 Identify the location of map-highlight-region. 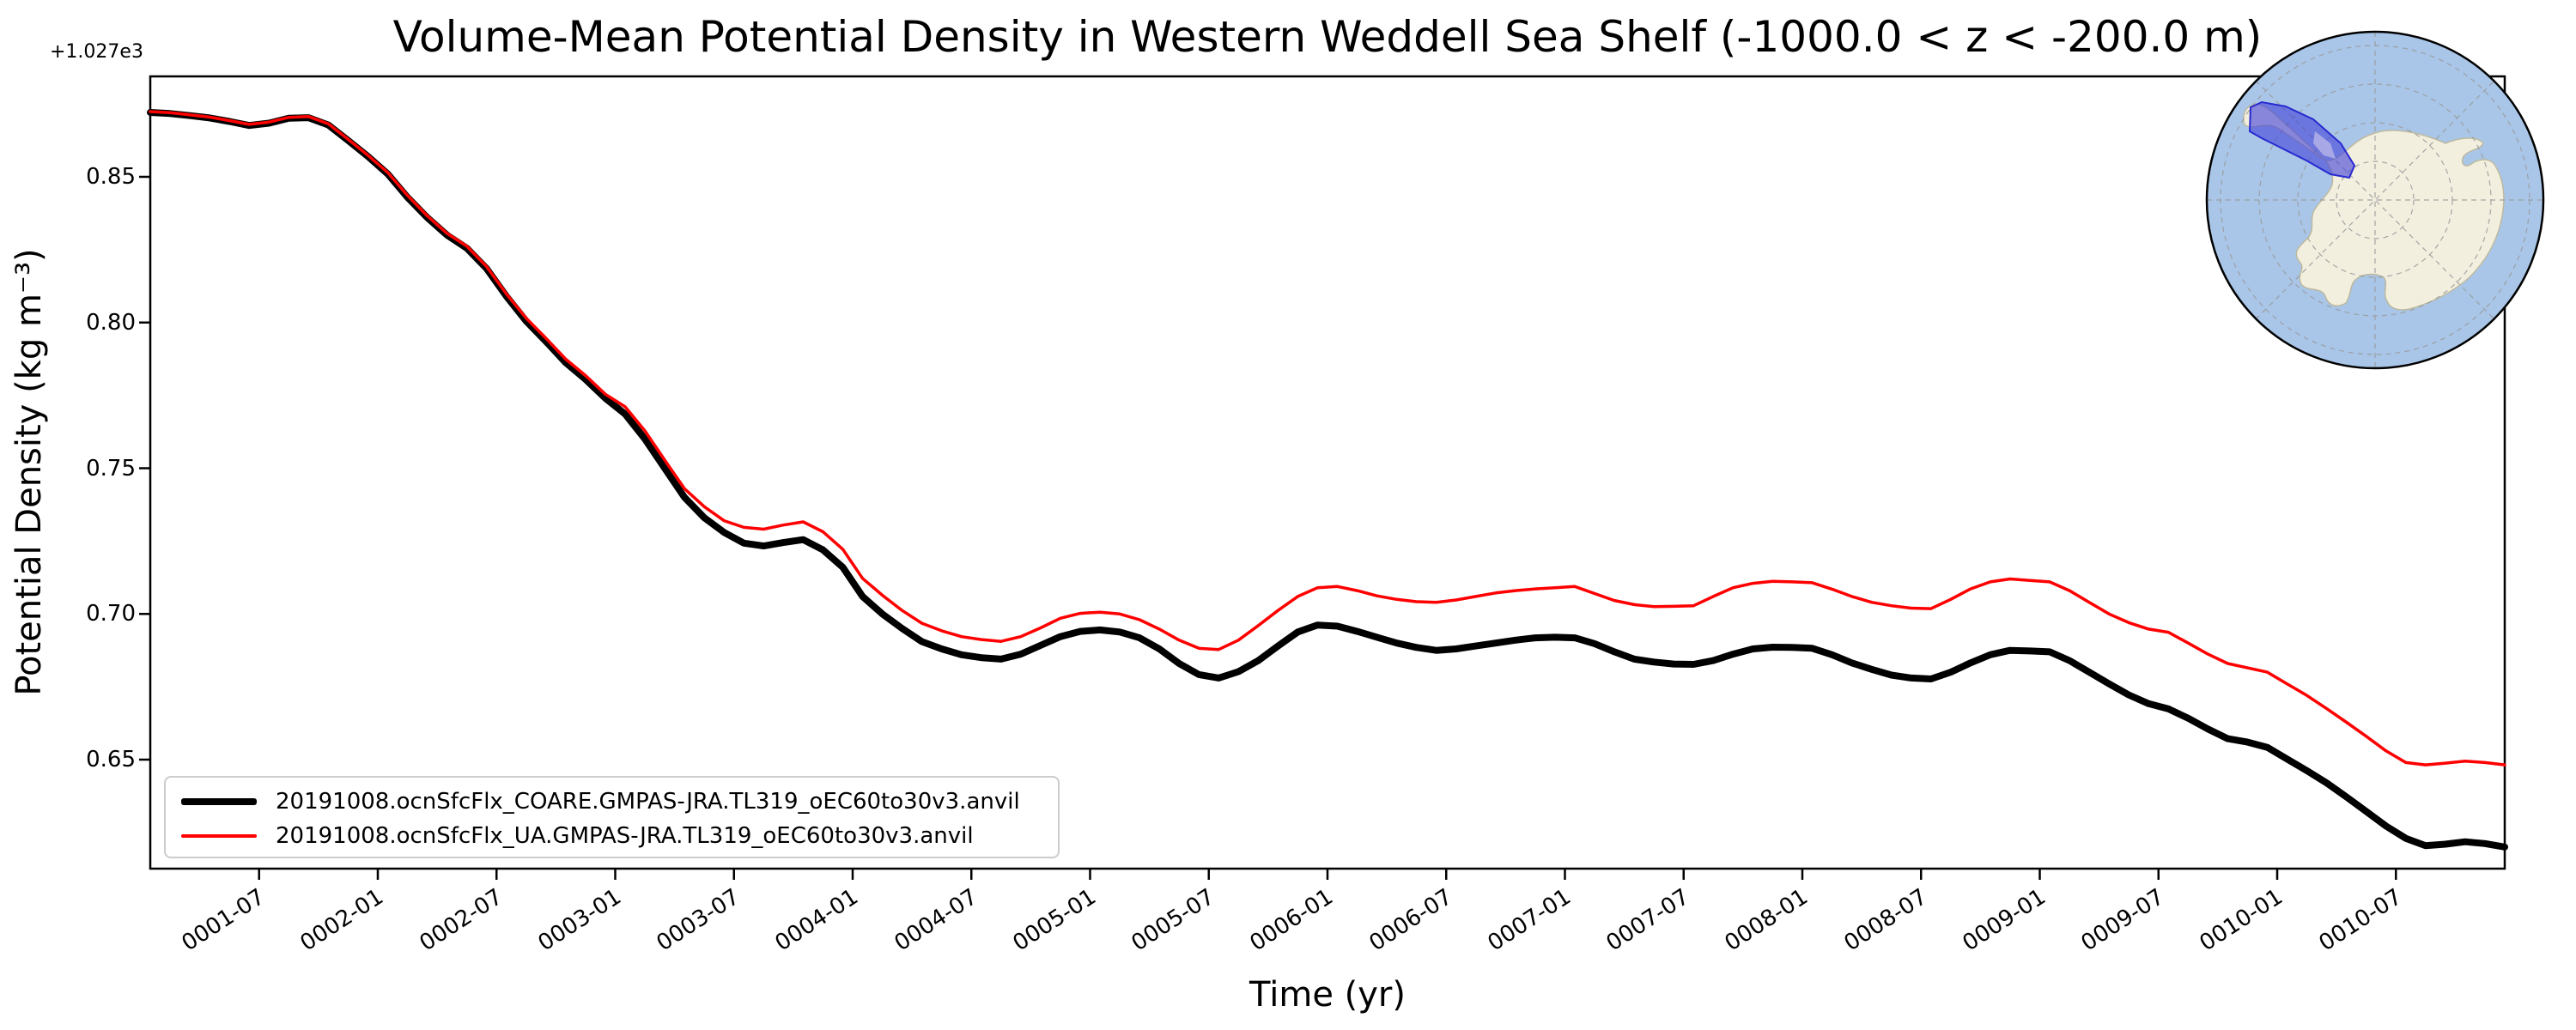
(2302, 139).